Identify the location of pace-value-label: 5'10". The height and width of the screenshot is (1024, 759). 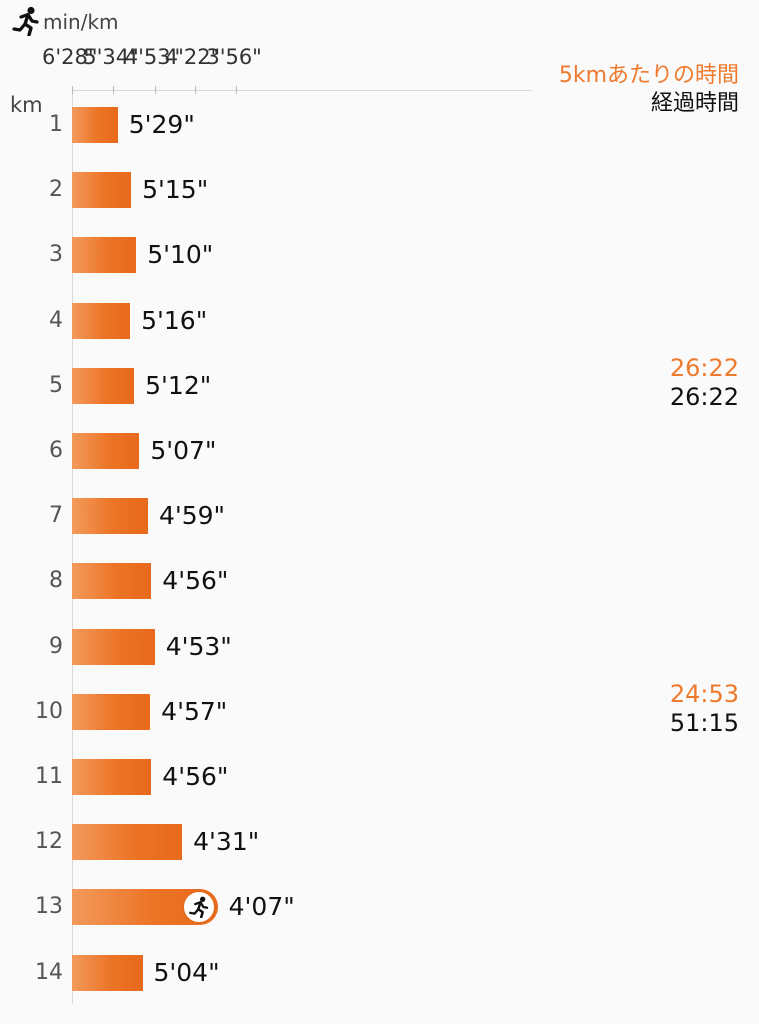
(180, 255).